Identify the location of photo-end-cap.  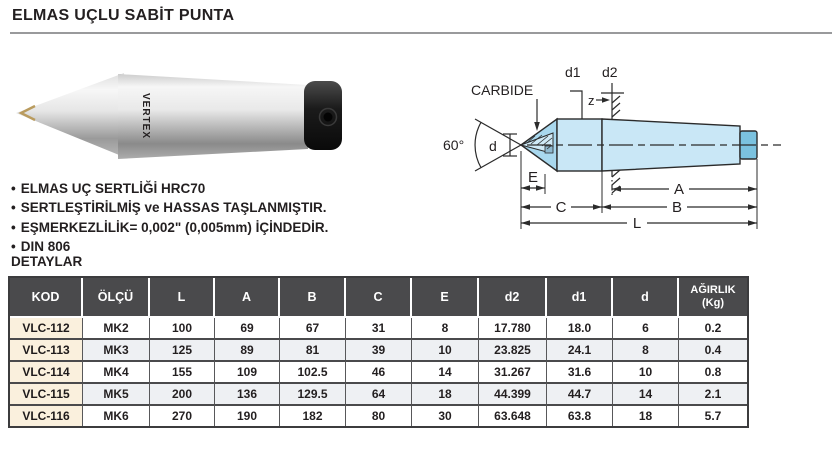
(323, 115).